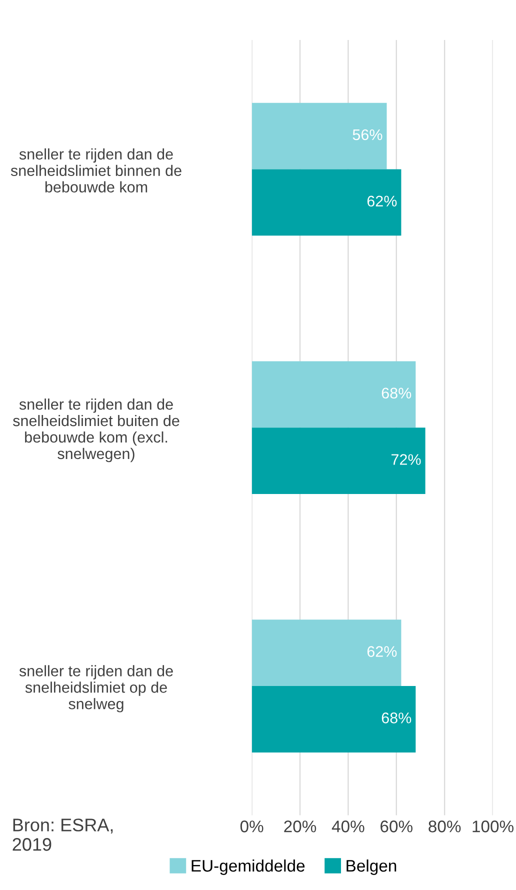 The height and width of the screenshot is (890, 516). Describe the element at coordinates (96, 170) in the screenshot. I see `y-tick-label: sneller te rijden dan de snelheidslimiet binnen de bebouwde kom` at that location.